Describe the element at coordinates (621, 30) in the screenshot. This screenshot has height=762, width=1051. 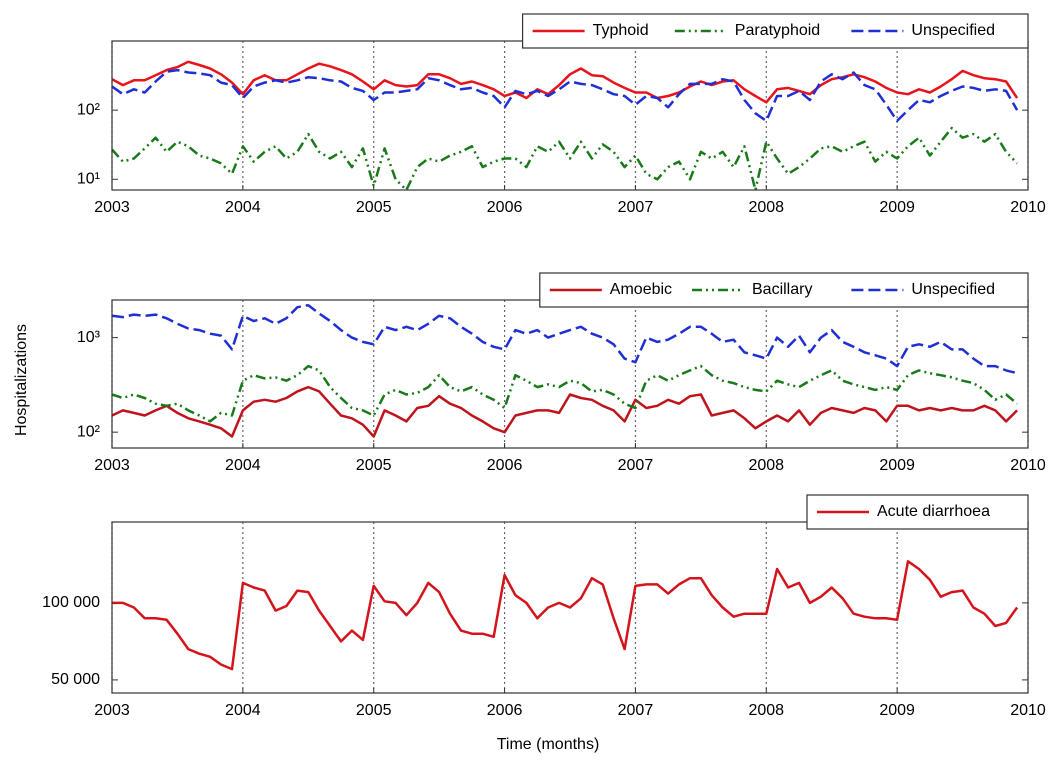
I see `legend-label: Typhoid` at that location.